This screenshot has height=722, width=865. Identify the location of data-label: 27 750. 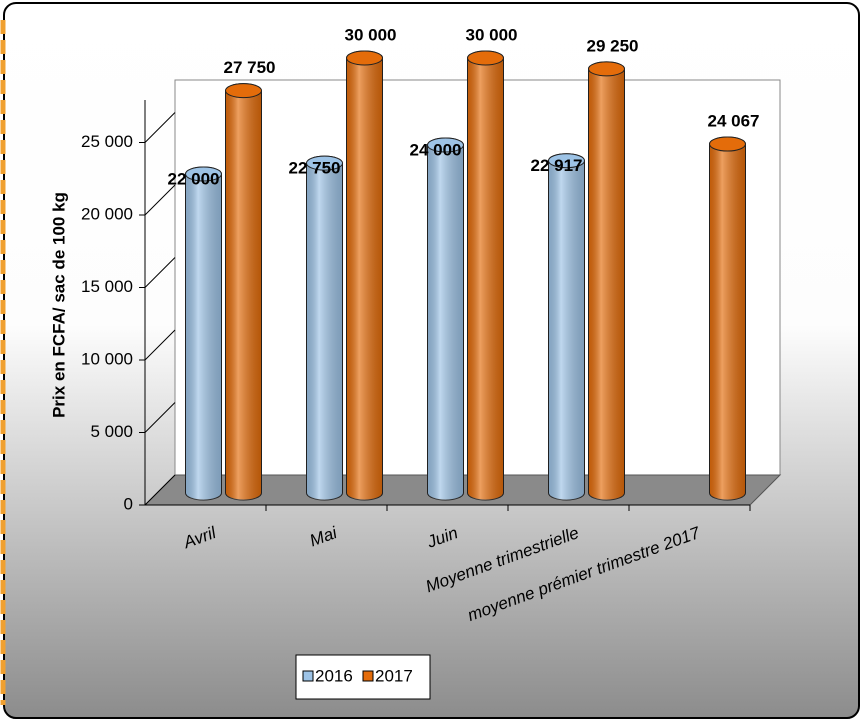
(250, 67).